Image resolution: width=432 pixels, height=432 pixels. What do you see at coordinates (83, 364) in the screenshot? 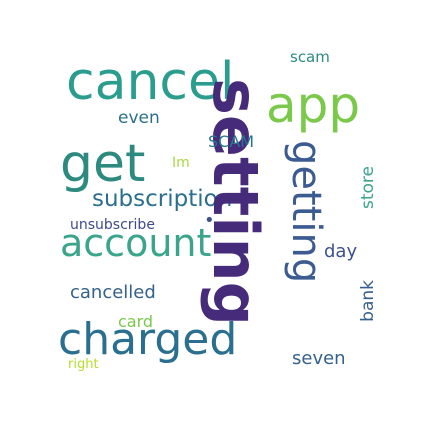
I see `word-right: right` at bounding box center [83, 364].